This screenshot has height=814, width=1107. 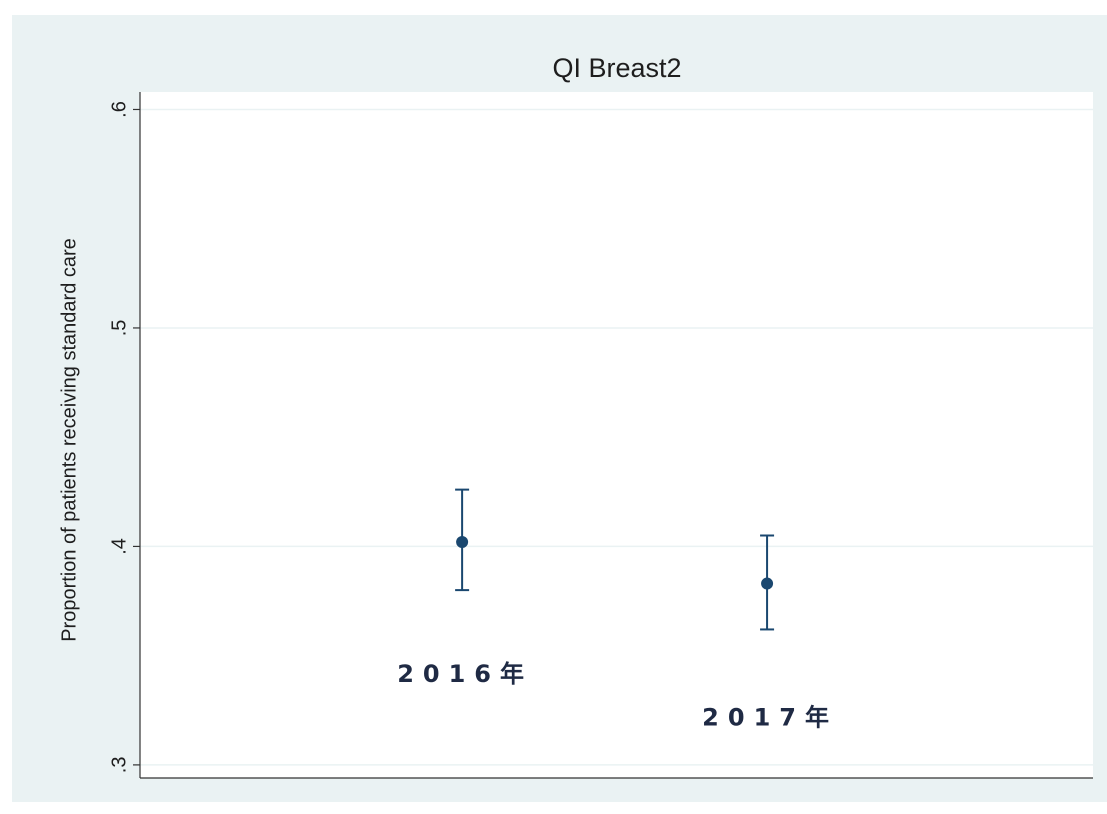 I want to click on y-tick-label: .5, so click(x=119, y=328).